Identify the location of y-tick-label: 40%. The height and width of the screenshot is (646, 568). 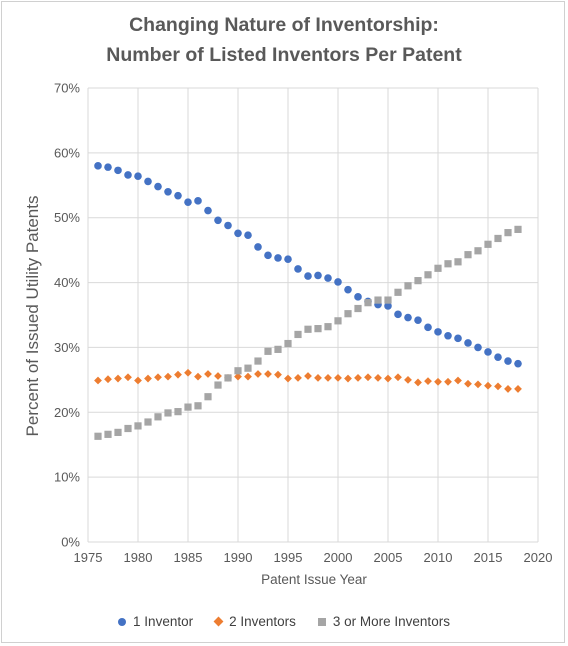
(67, 282).